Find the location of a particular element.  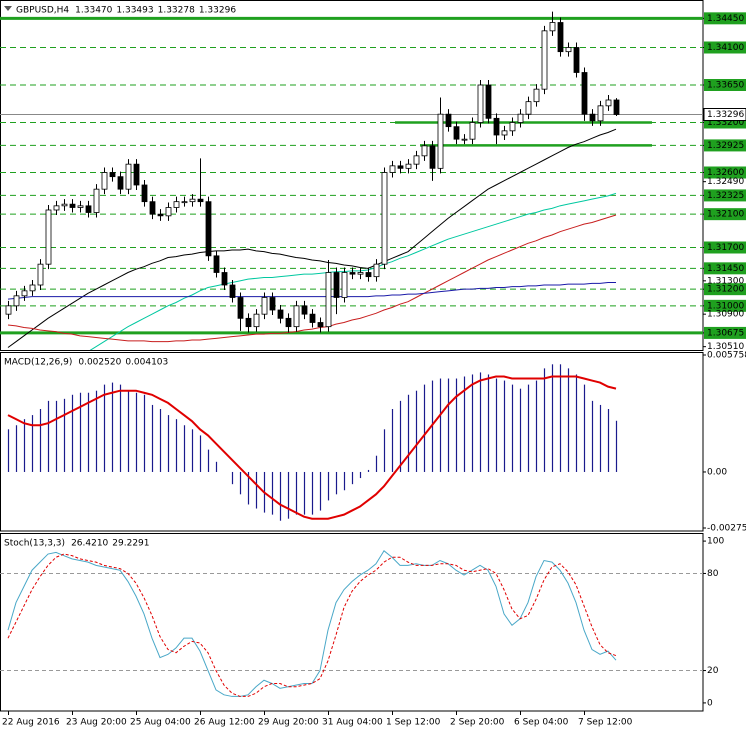

key-level-label: 1.34450 is located at coordinates (725, 19).